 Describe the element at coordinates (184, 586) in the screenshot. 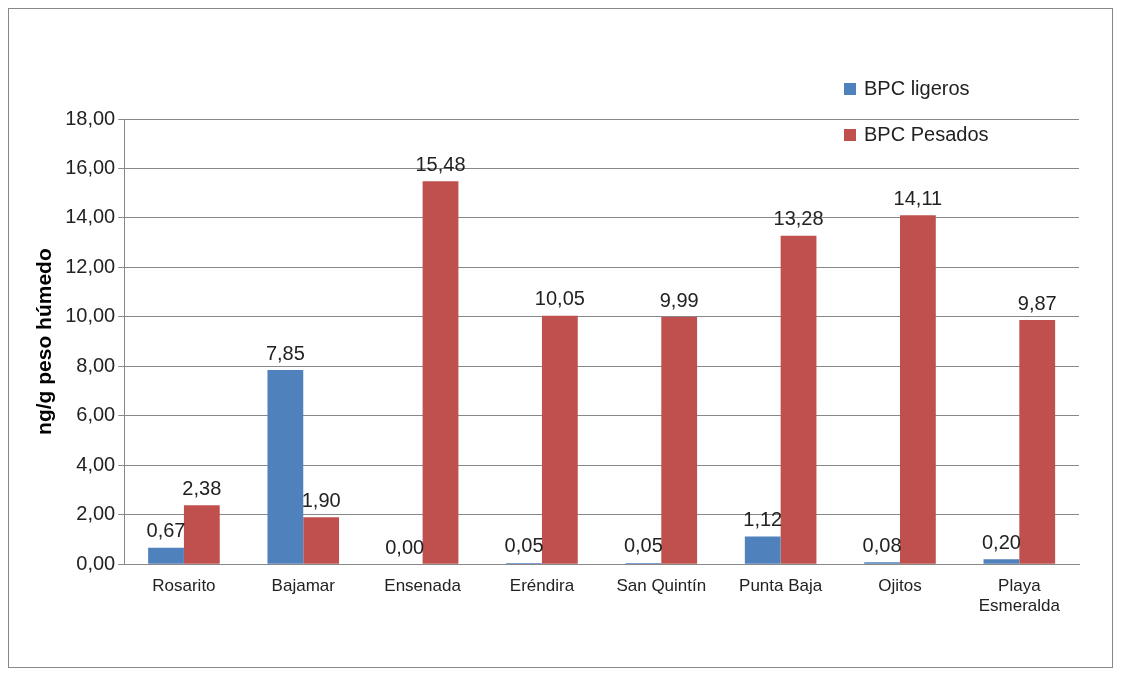

I see `x-tick-label: Rosarito` at that location.